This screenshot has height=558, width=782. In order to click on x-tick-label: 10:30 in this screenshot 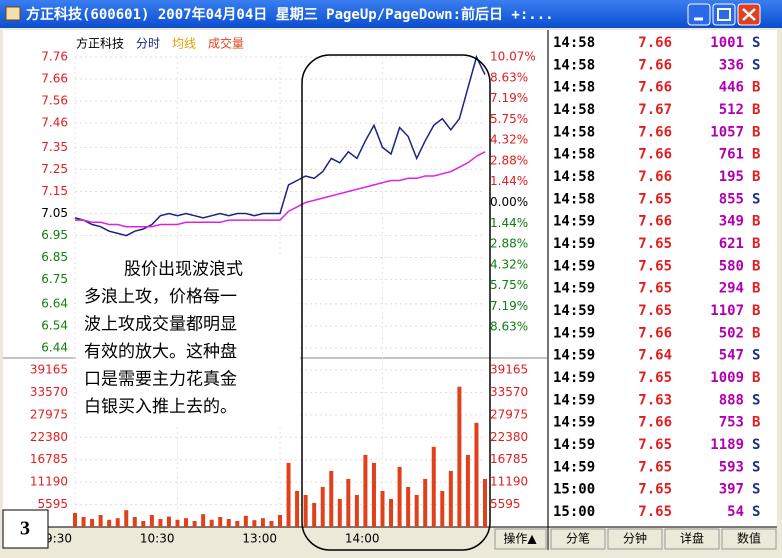, I will do `click(157, 539)`.